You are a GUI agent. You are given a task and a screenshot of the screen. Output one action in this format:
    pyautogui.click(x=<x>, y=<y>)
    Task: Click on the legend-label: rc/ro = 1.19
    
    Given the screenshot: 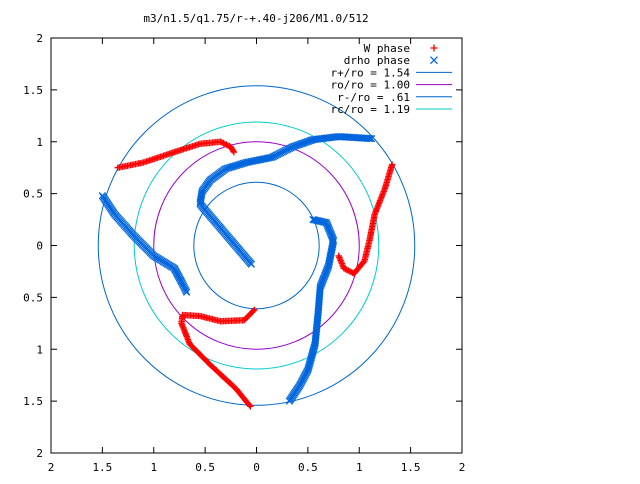 What is the action you would take?
    pyautogui.click(x=370, y=109)
    